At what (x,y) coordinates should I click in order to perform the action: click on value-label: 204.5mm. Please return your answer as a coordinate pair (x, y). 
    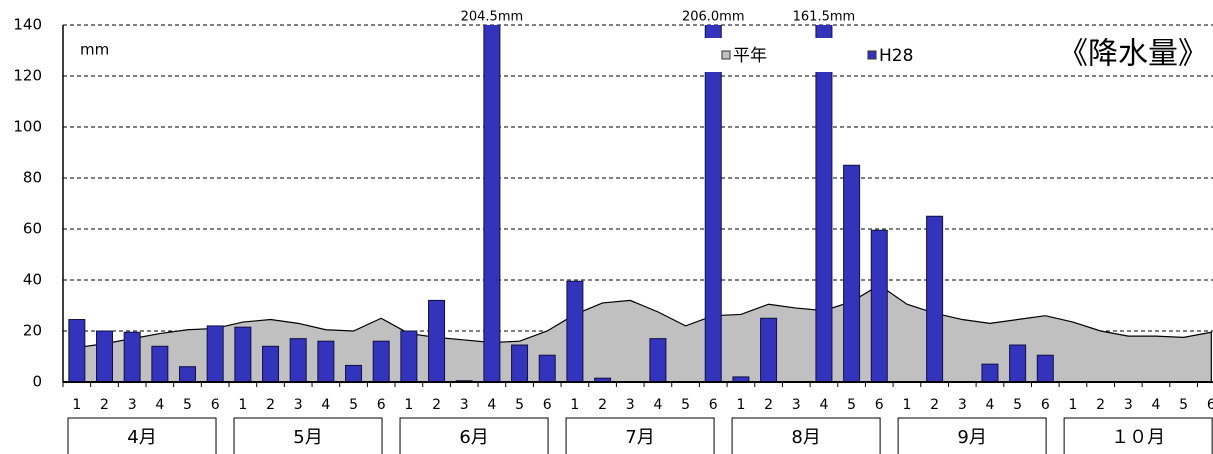
    Looking at the image, I should click on (492, 17).